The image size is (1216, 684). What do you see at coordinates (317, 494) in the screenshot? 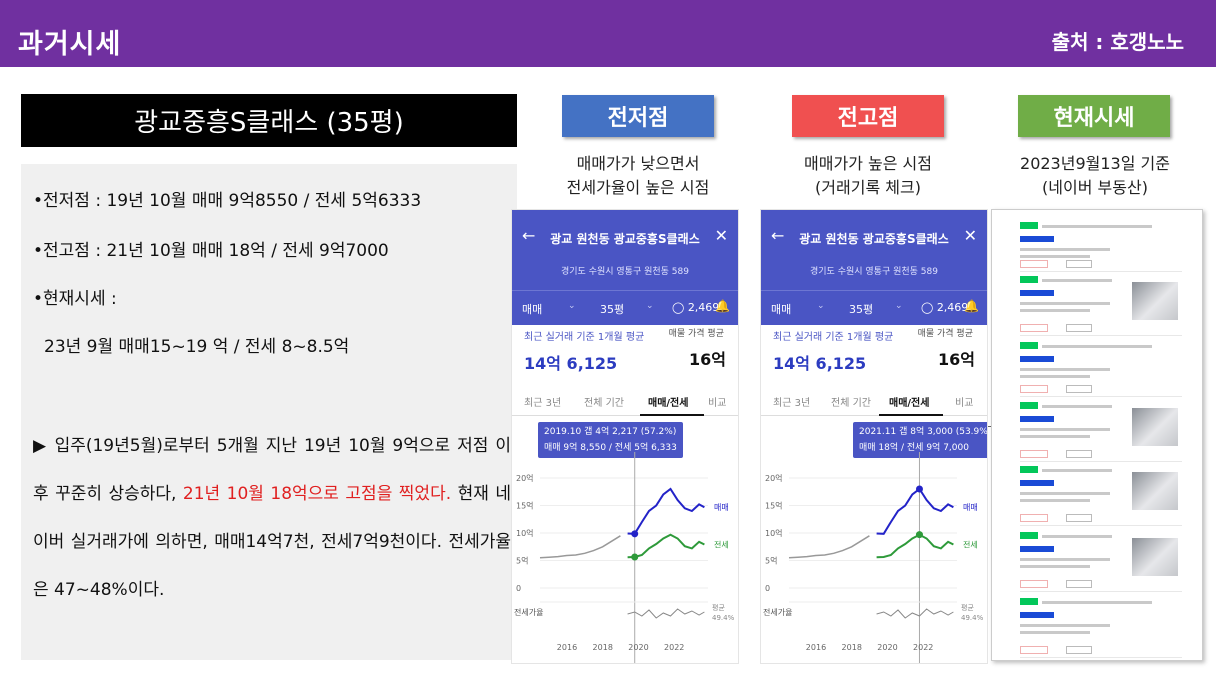
I see `paragraph-highlight: 21년 10월 18억으로 고점을 찍었다.` at bounding box center [317, 494].